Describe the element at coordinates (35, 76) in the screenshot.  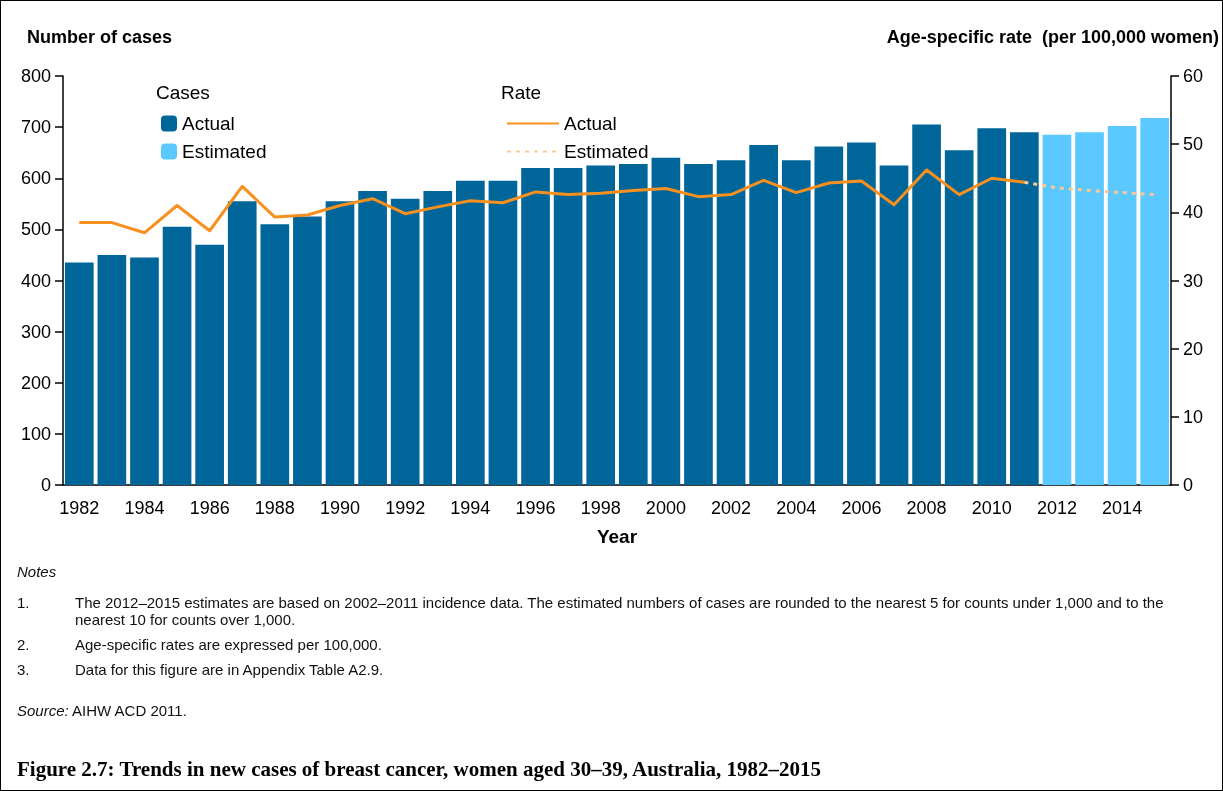
I see `y-tick-label: 800` at that location.